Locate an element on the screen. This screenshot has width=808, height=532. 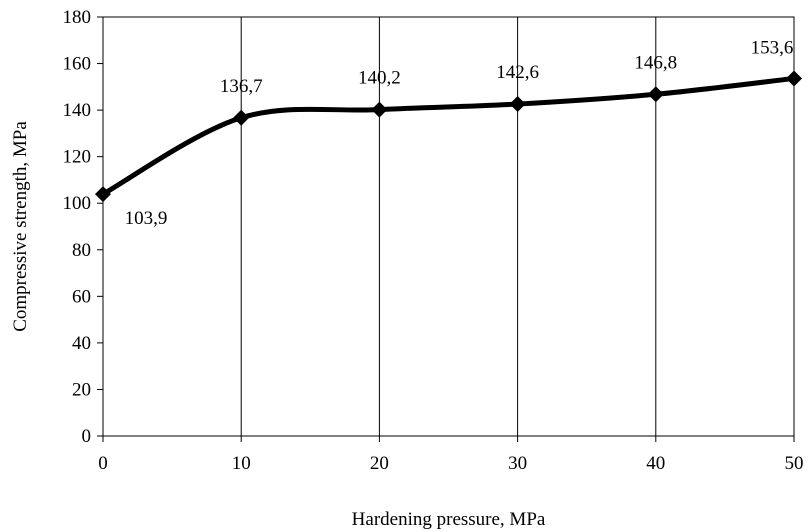
y-tick-label: 180 is located at coordinates (77, 17).